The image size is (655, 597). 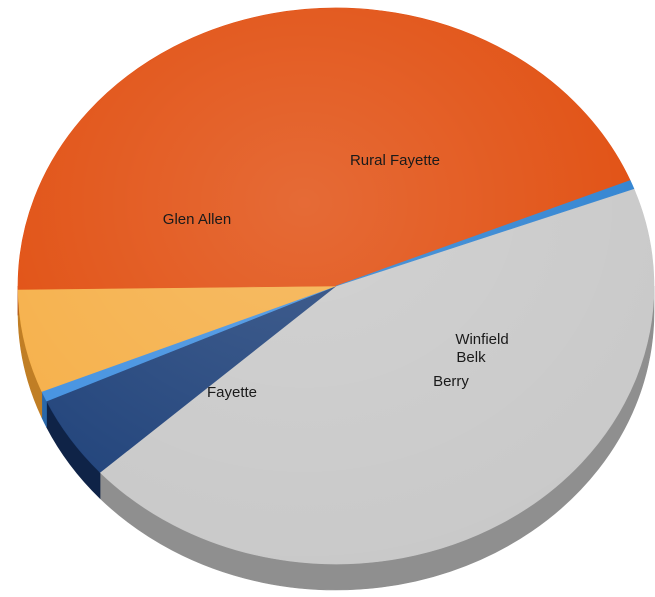 I want to click on slice-label-berry: Berry, so click(x=451, y=381).